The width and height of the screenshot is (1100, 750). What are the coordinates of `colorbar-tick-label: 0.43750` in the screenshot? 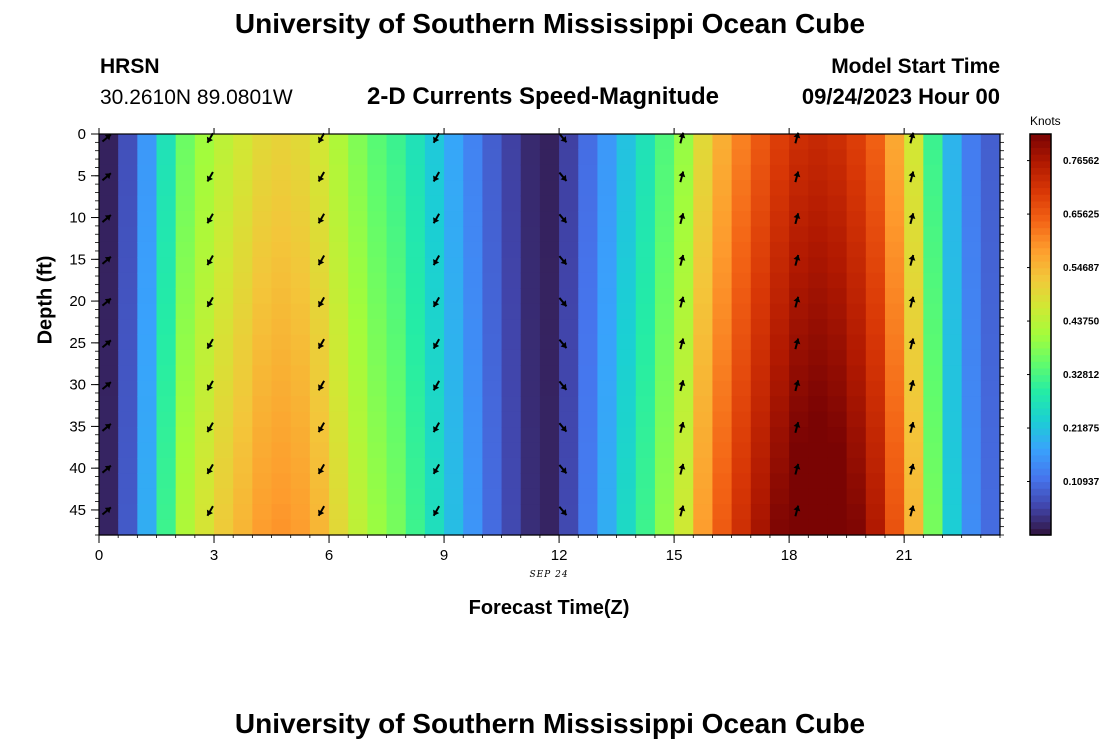 It's located at (1081, 322).